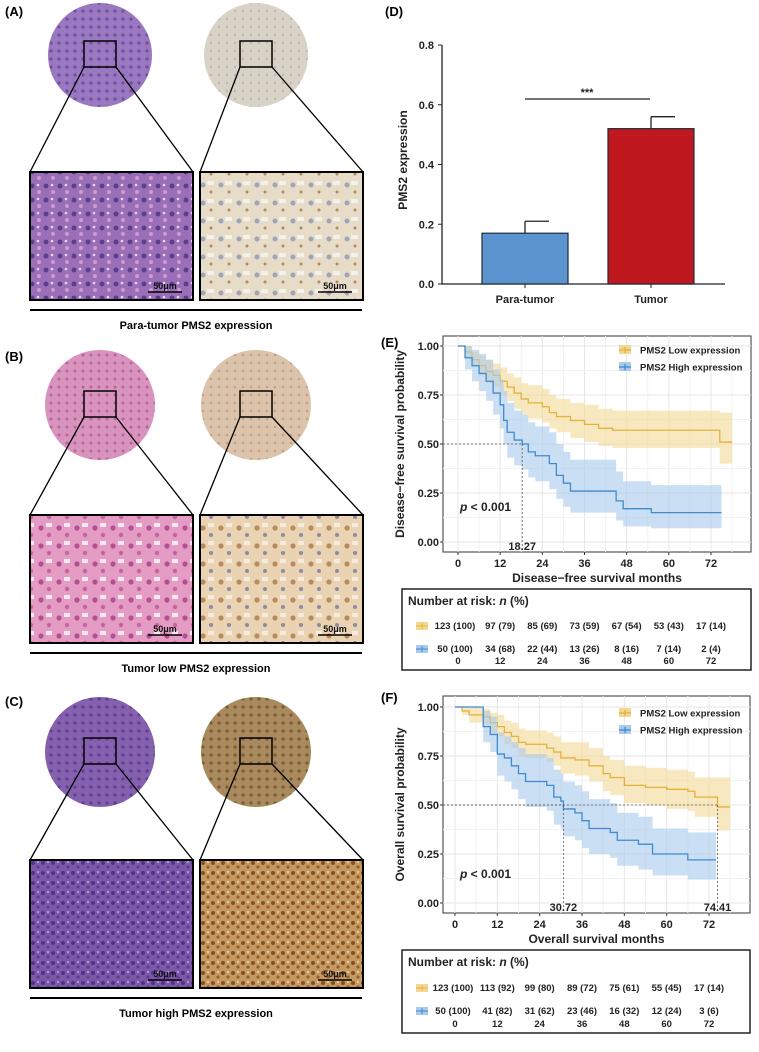  Describe the element at coordinates (539, 1024) in the screenshot. I see `risk-time-label: 24` at that location.